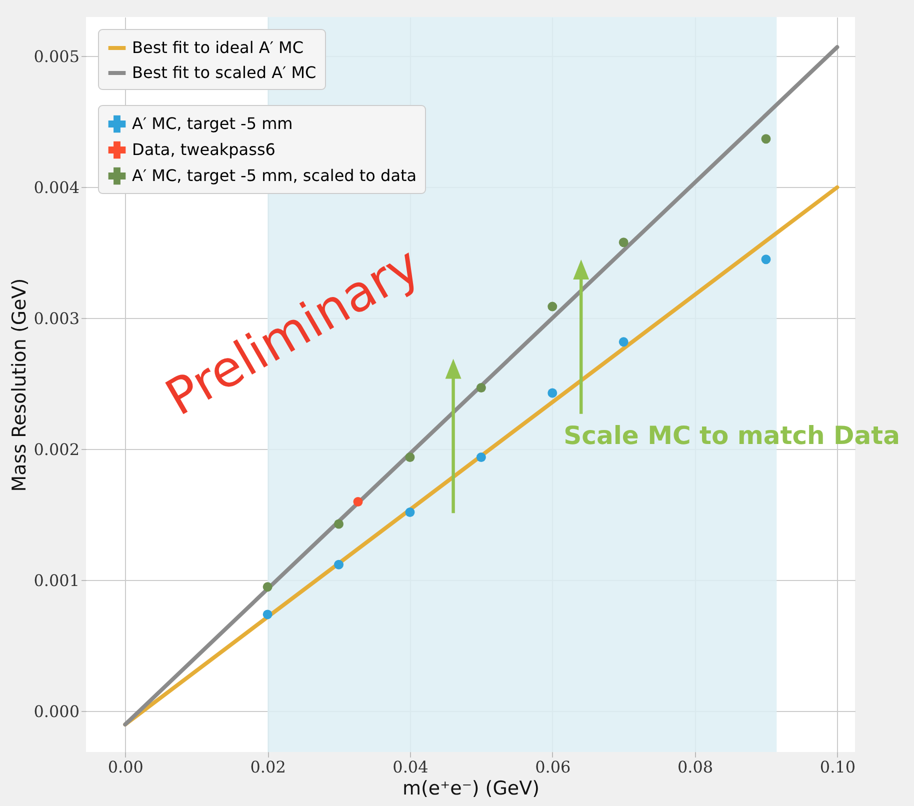  What do you see at coordinates (553, 767) in the screenshot?
I see `x-tick-label: 0.06` at bounding box center [553, 767].